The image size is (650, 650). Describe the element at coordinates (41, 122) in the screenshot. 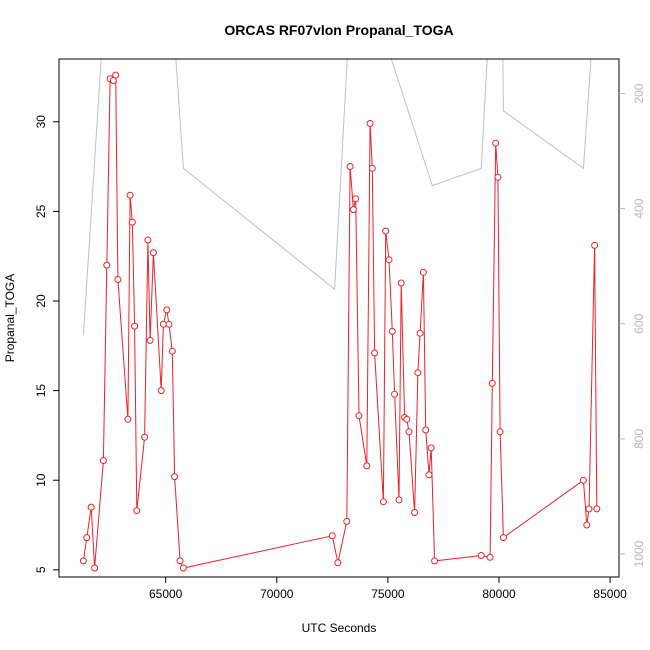

I see `y-tick-label: 30` at that location.